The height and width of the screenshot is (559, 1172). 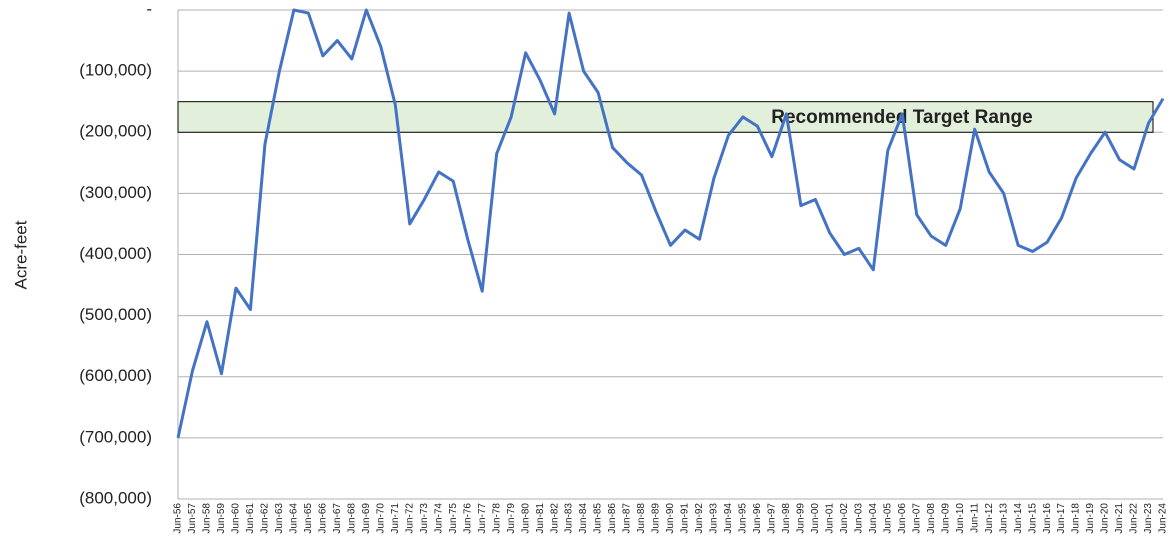 I want to click on x-tick-label: Jun-89, so click(x=656, y=518).